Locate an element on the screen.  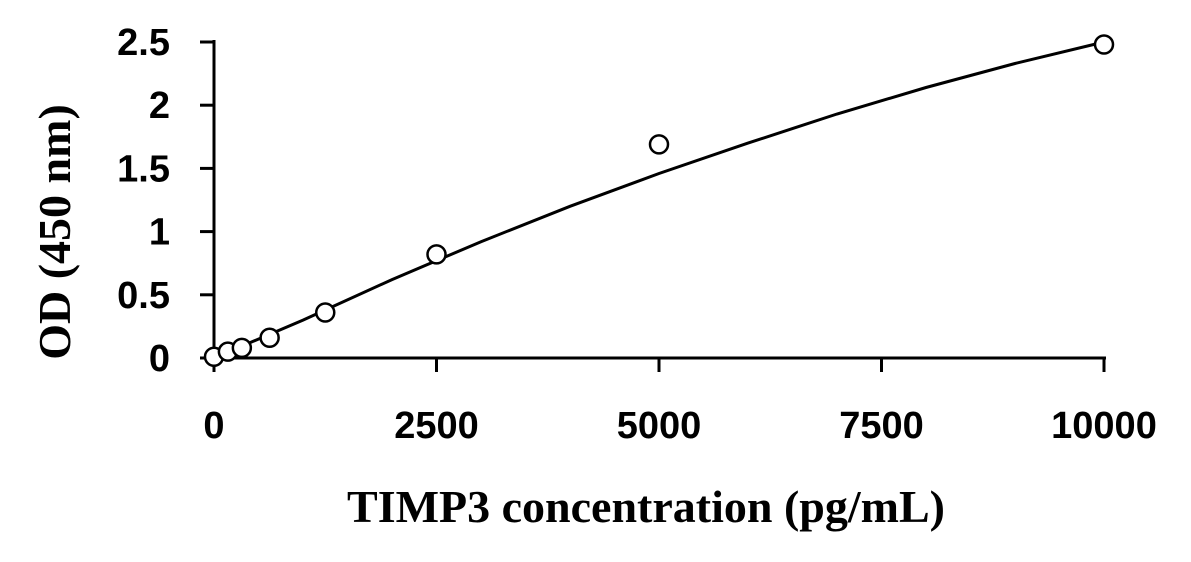
y-axis-ticks: 0 0.5 1 1.5 2 2.5 is located at coordinates (165, 201).